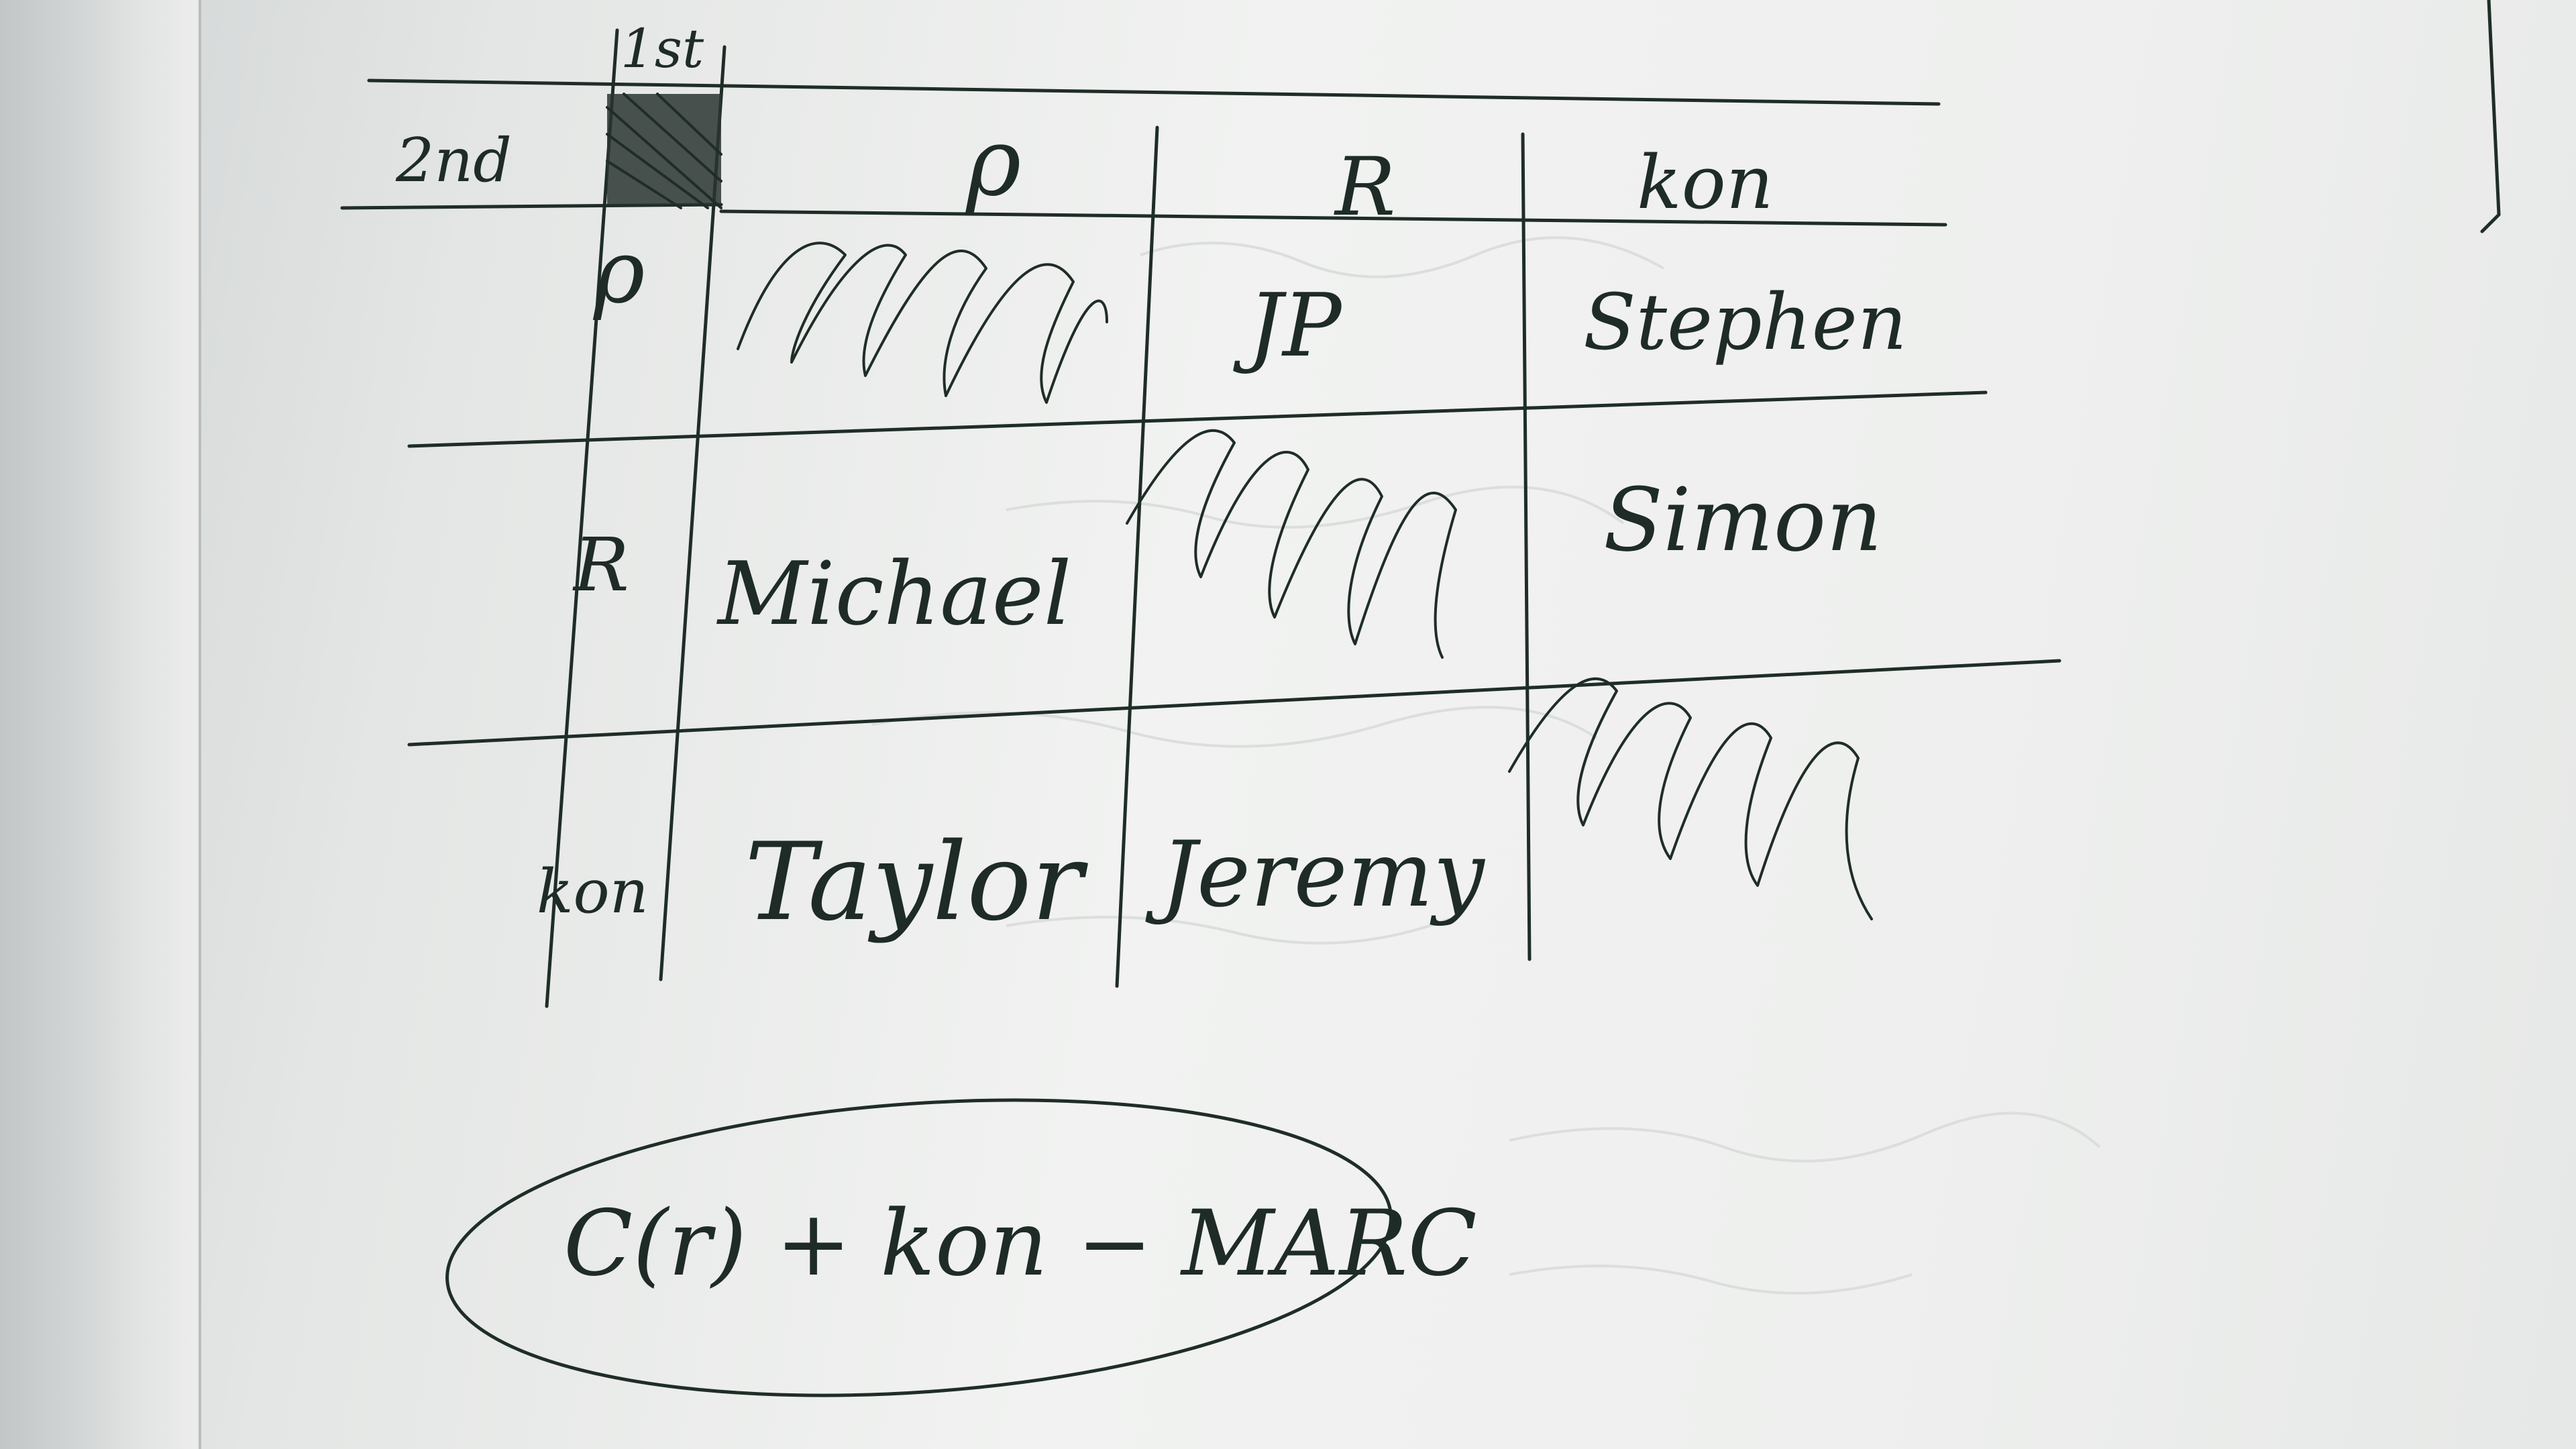  I want to click on axis-labels: 1st 2nd, so click(549, 106).